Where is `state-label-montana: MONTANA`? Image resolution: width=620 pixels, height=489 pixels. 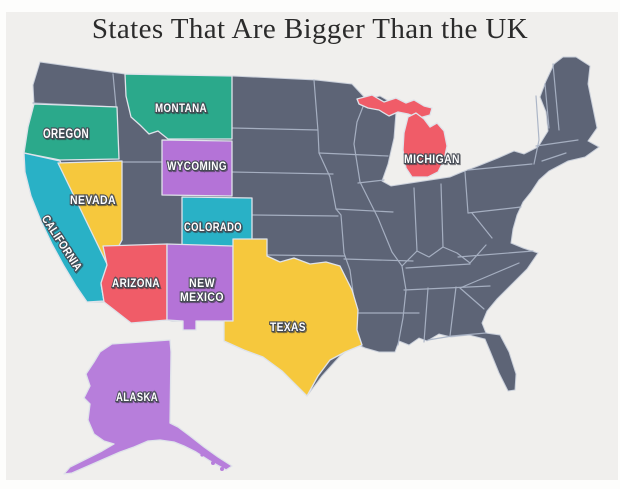
state-label-montana: MONTANA is located at coordinates (181, 108).